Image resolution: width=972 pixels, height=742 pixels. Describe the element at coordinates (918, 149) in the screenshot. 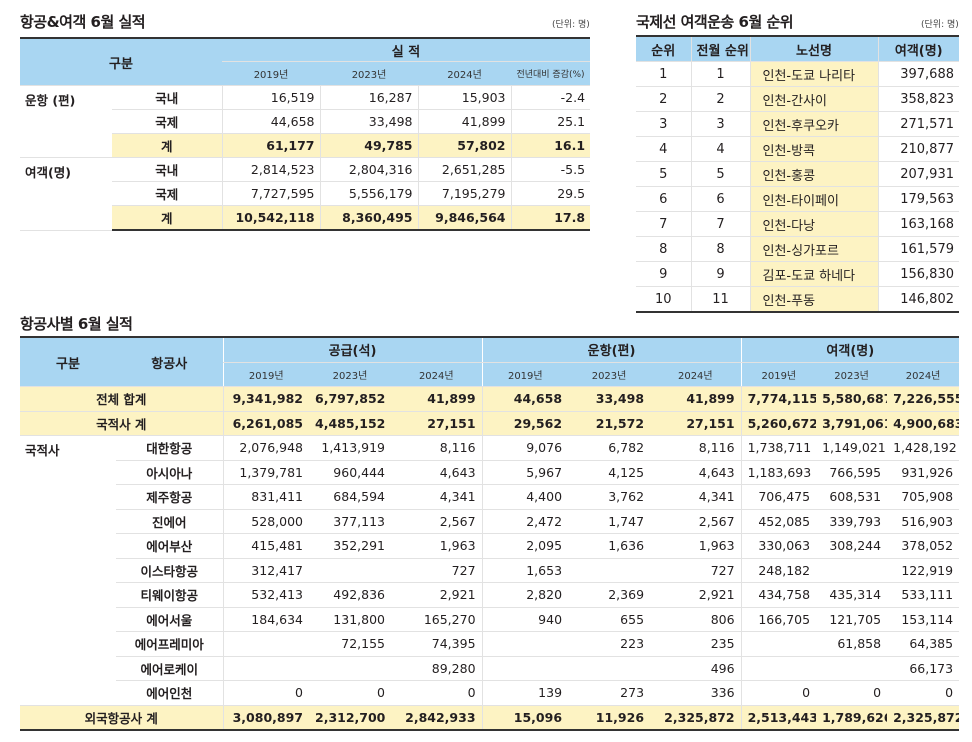

I see `passengers-cell: 210,877` at that location.